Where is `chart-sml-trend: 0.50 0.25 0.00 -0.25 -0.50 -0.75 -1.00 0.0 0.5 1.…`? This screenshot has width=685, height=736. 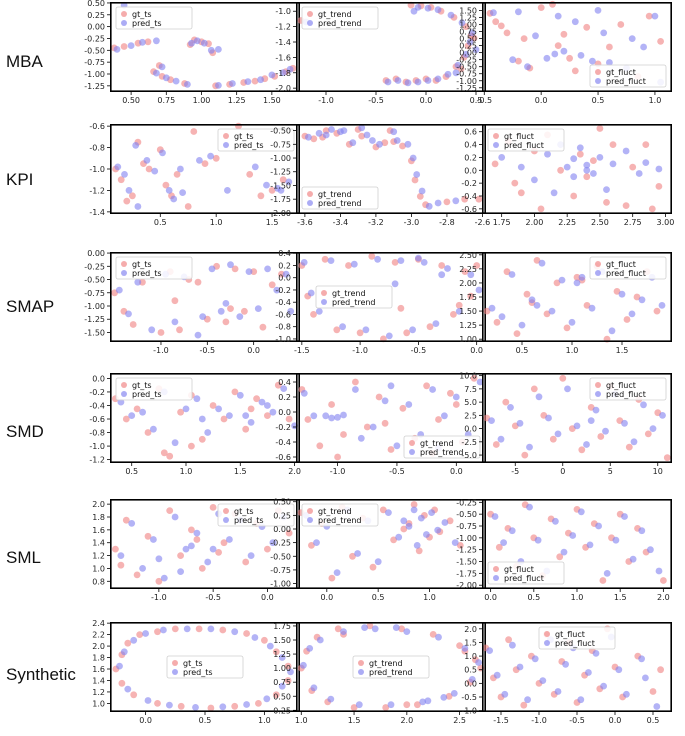
chart-sml-trend: 0.50 0.25 0.00 -0.25 -0.50 -0.75 -1.00 0.0 0.5 1.… is located at coordinates (378, 550).